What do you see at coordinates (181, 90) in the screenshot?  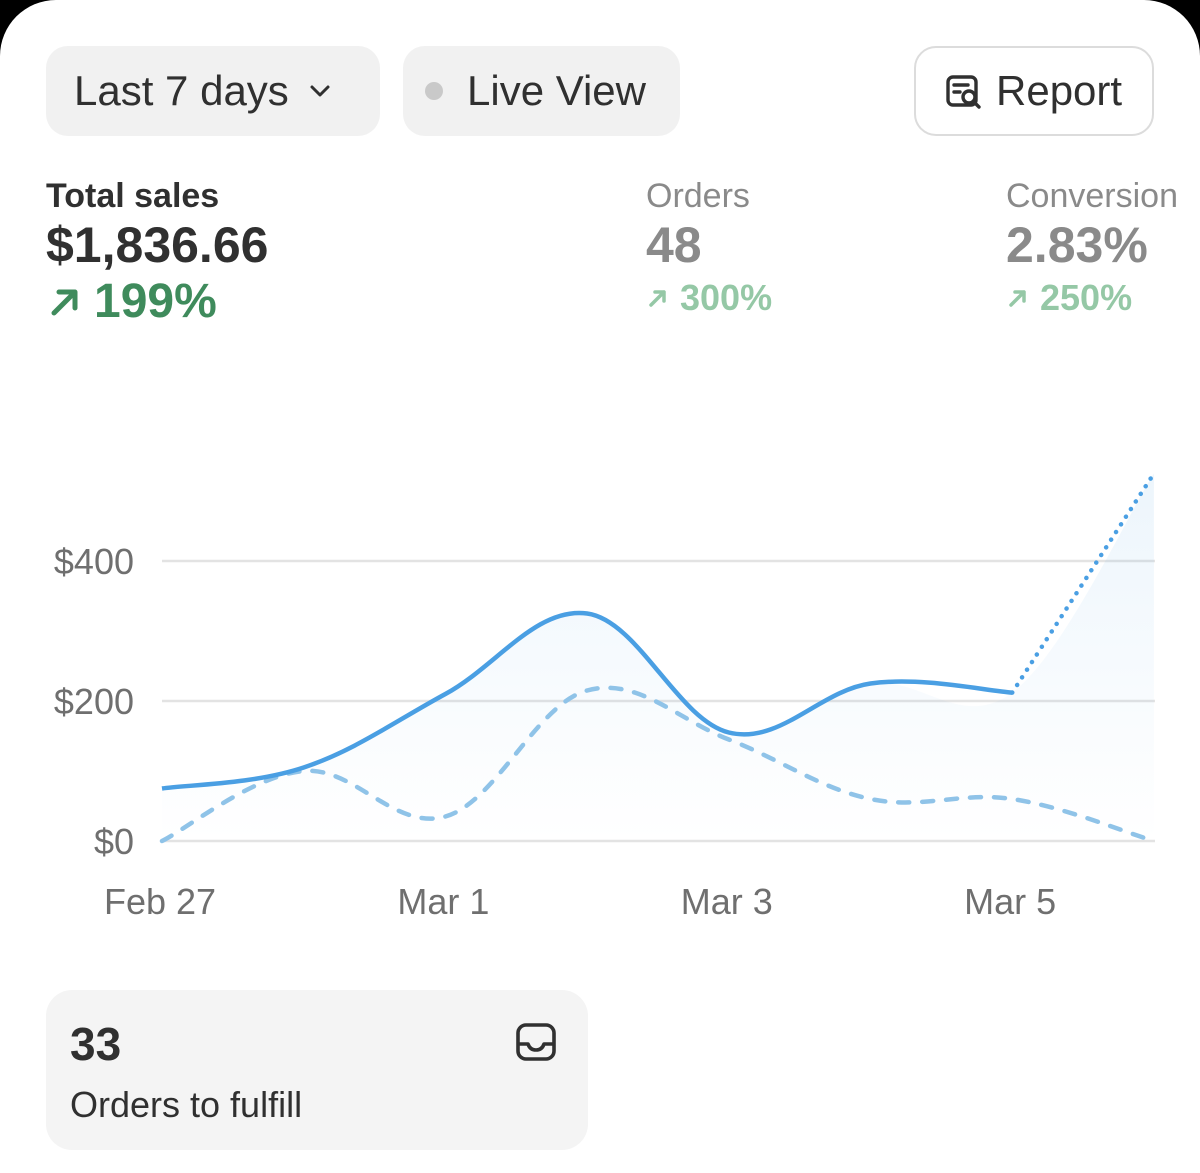 I see `date-range-label: Last 7 days` at bounding box center [181, 90].